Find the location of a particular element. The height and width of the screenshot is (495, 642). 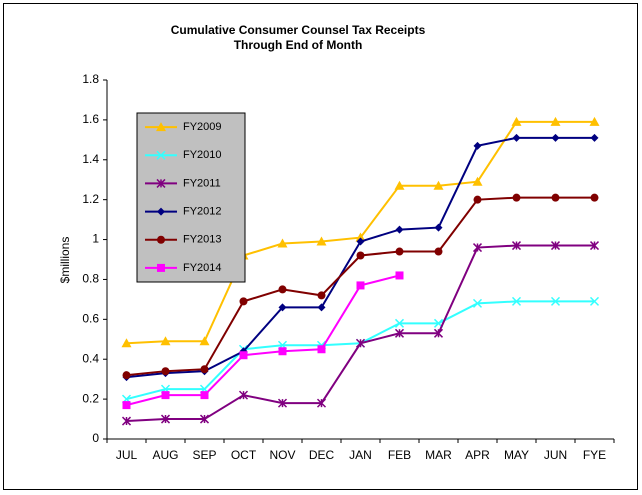

y-tick-label: 1.6 is located at coordinates (90, 119).